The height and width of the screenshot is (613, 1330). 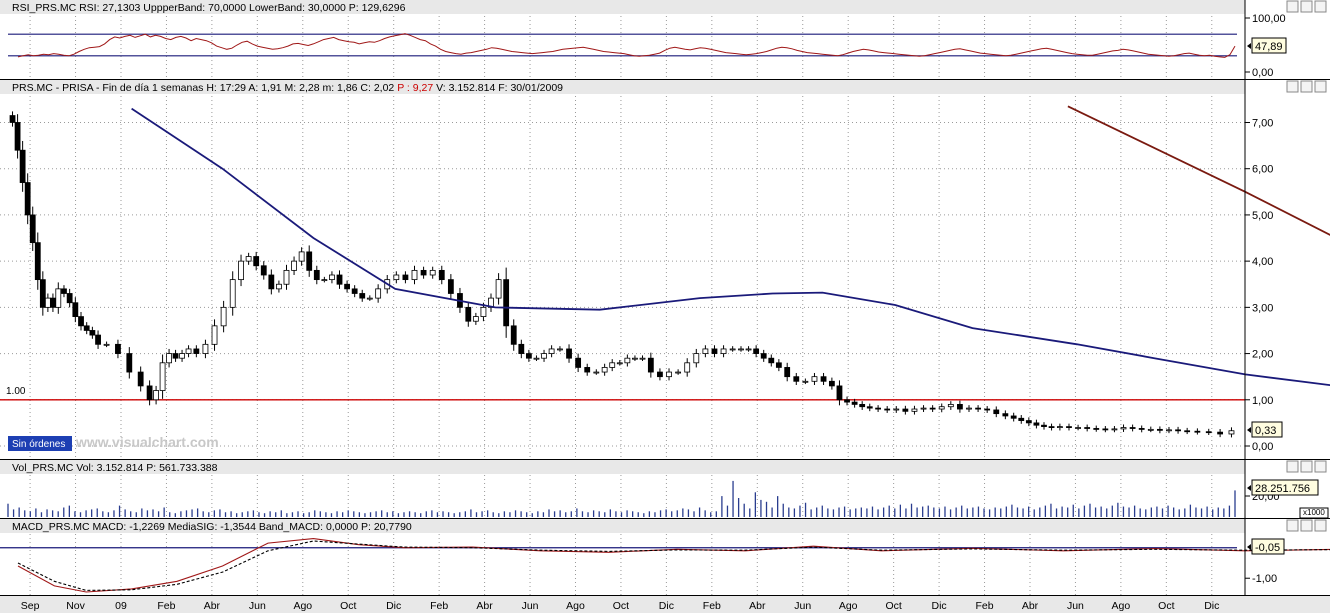 What do you see at coordinates (1249, 46) in the screenshot?
I see `rsi-value-label-pointer` at bounding box center [1249, 46].